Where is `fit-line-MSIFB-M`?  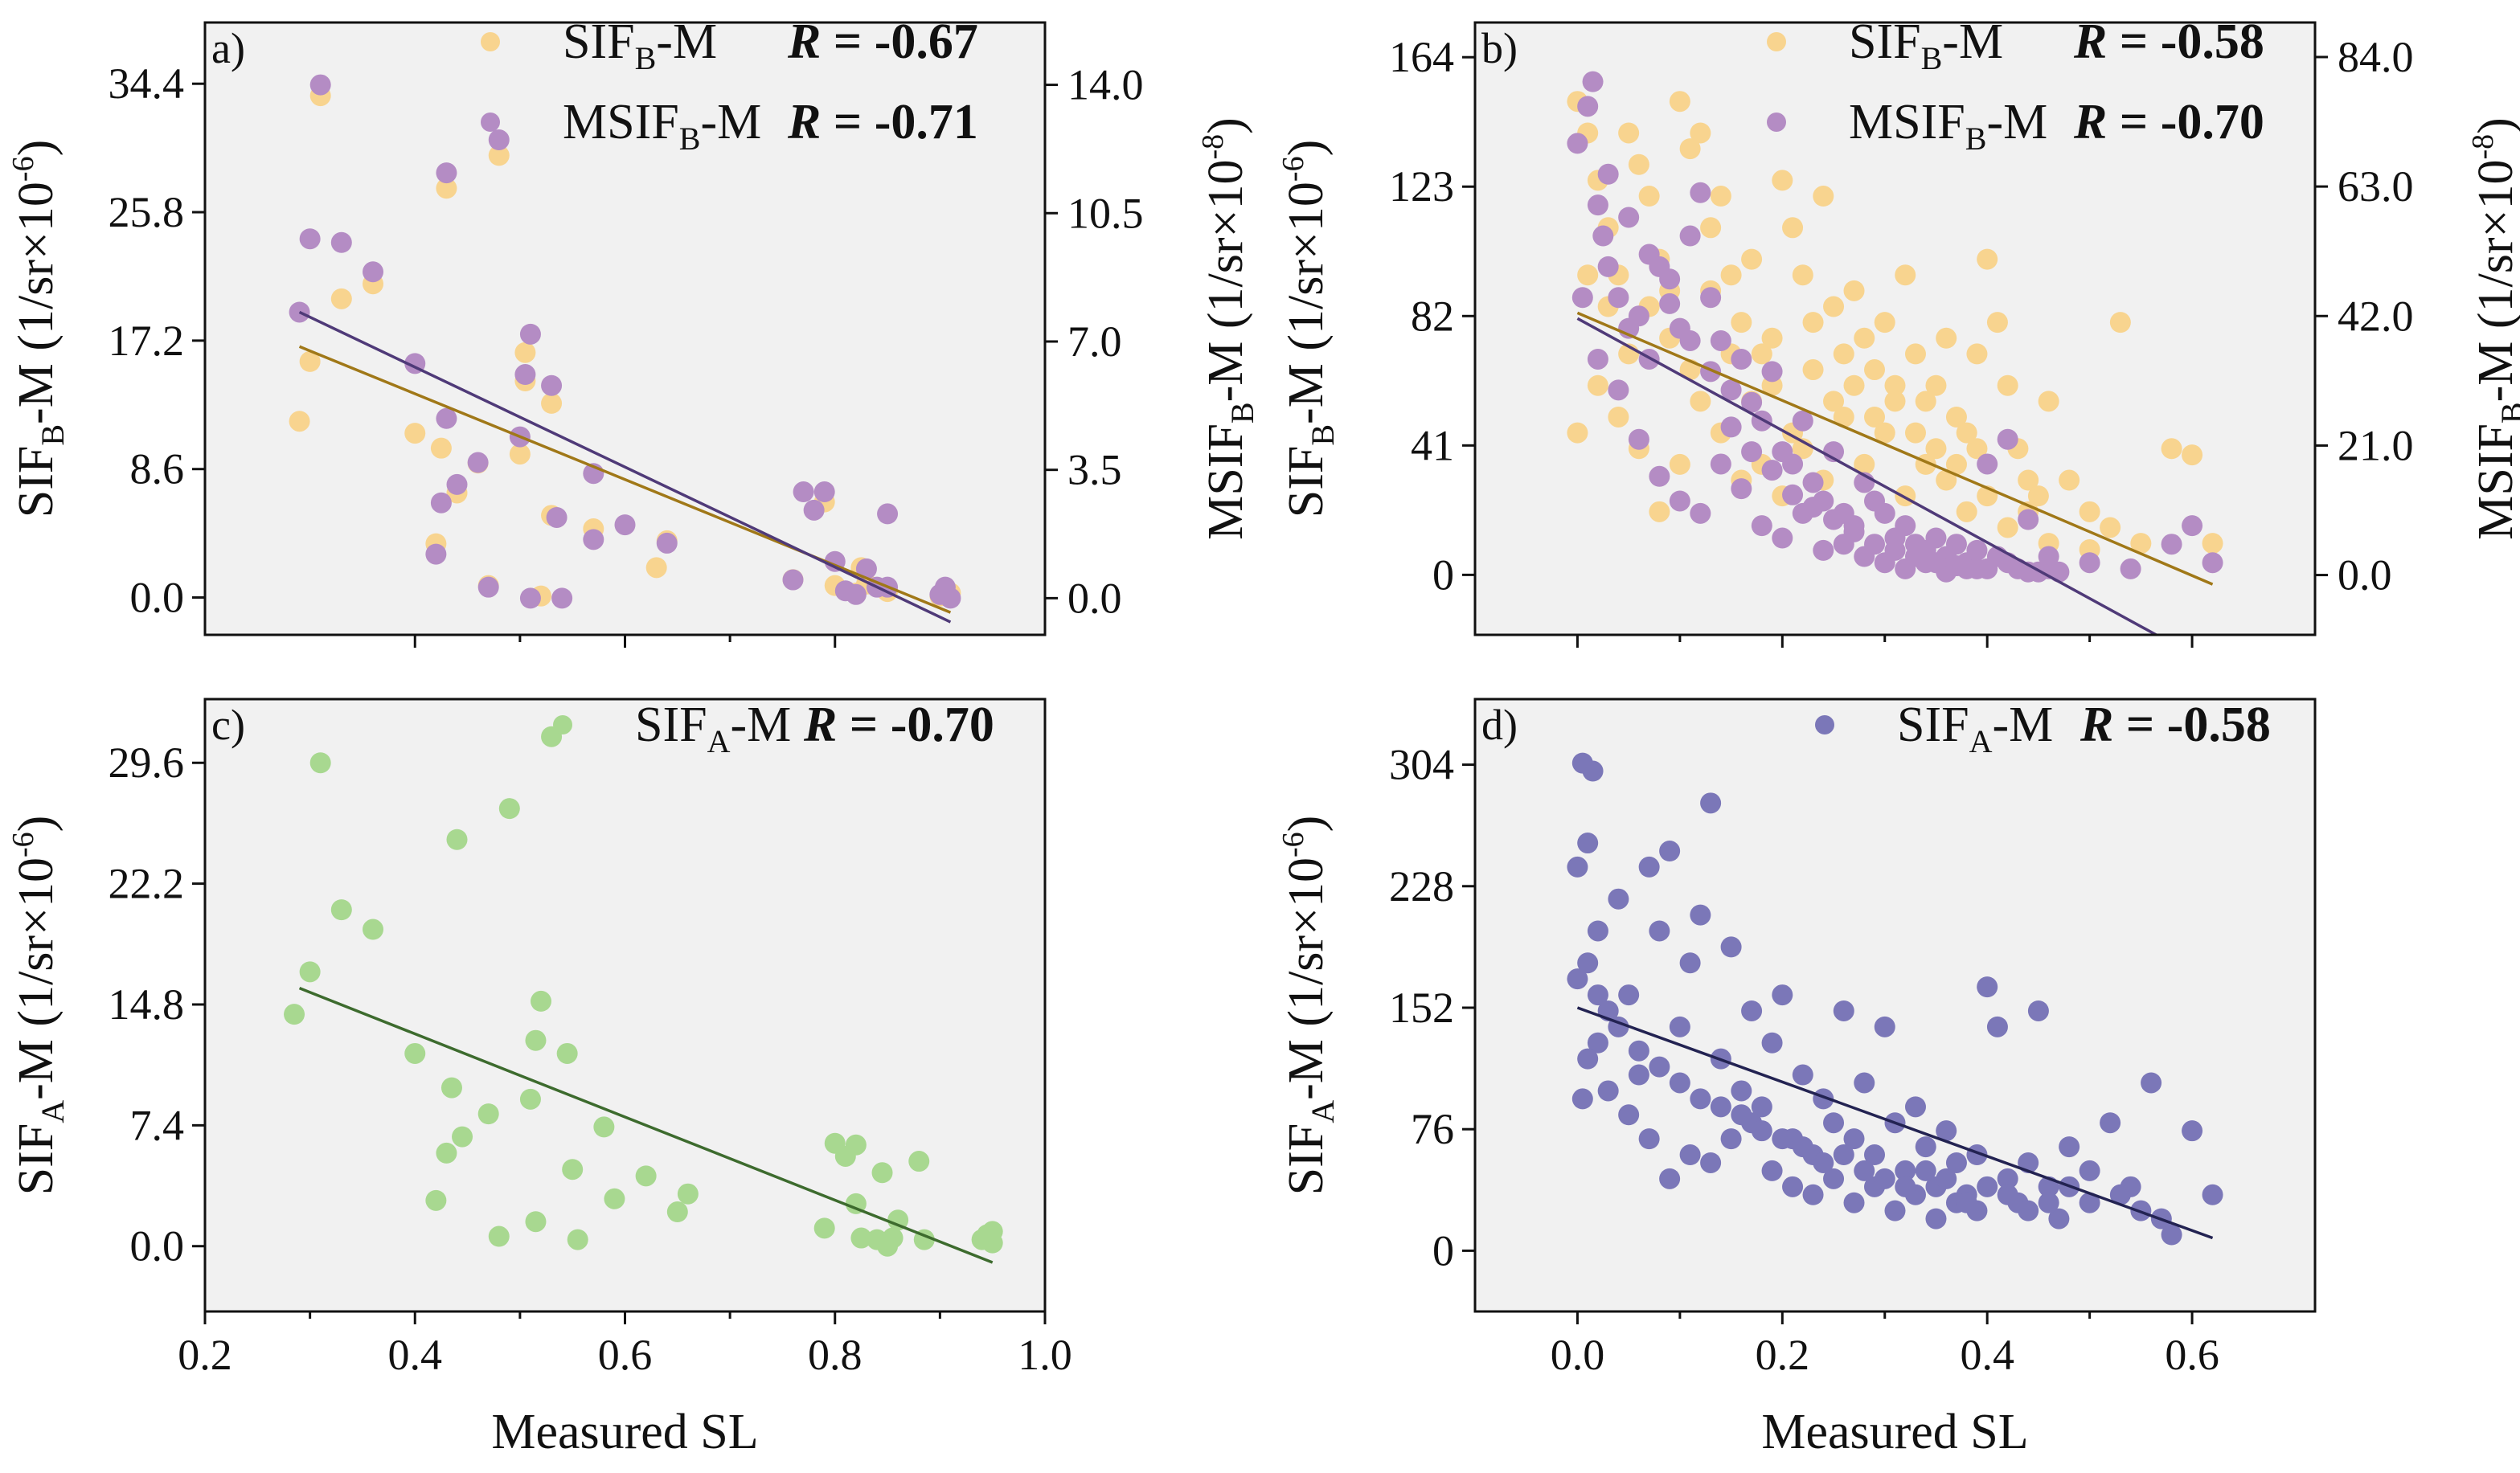 fit-line-MSIFB-M is located at coordinates (1867, 477).